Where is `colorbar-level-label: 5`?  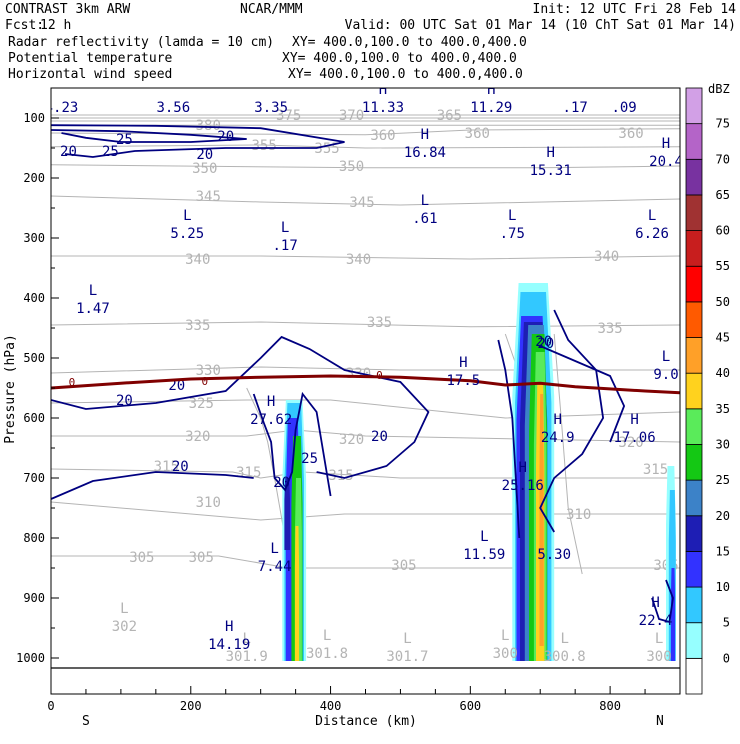
colorbar-level-label: 5 is located at coordinates (726, 623).